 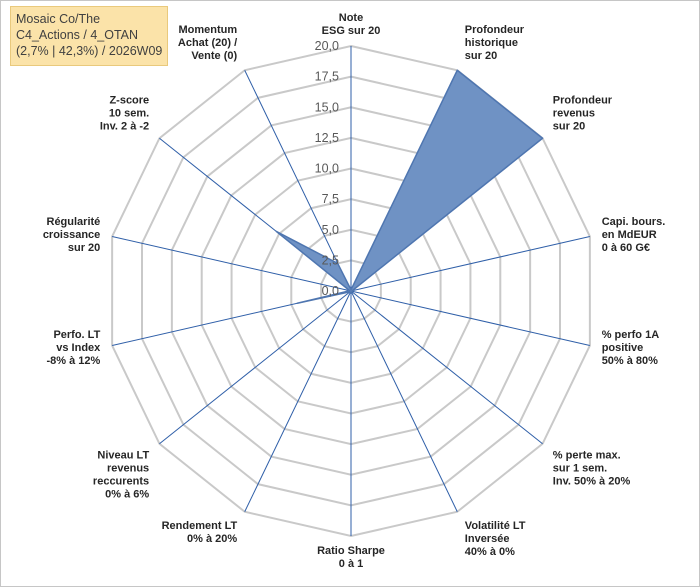 I want to click on axis-label-7: Ratio Sharpe 0 à 1, so click(x=351, y=557).